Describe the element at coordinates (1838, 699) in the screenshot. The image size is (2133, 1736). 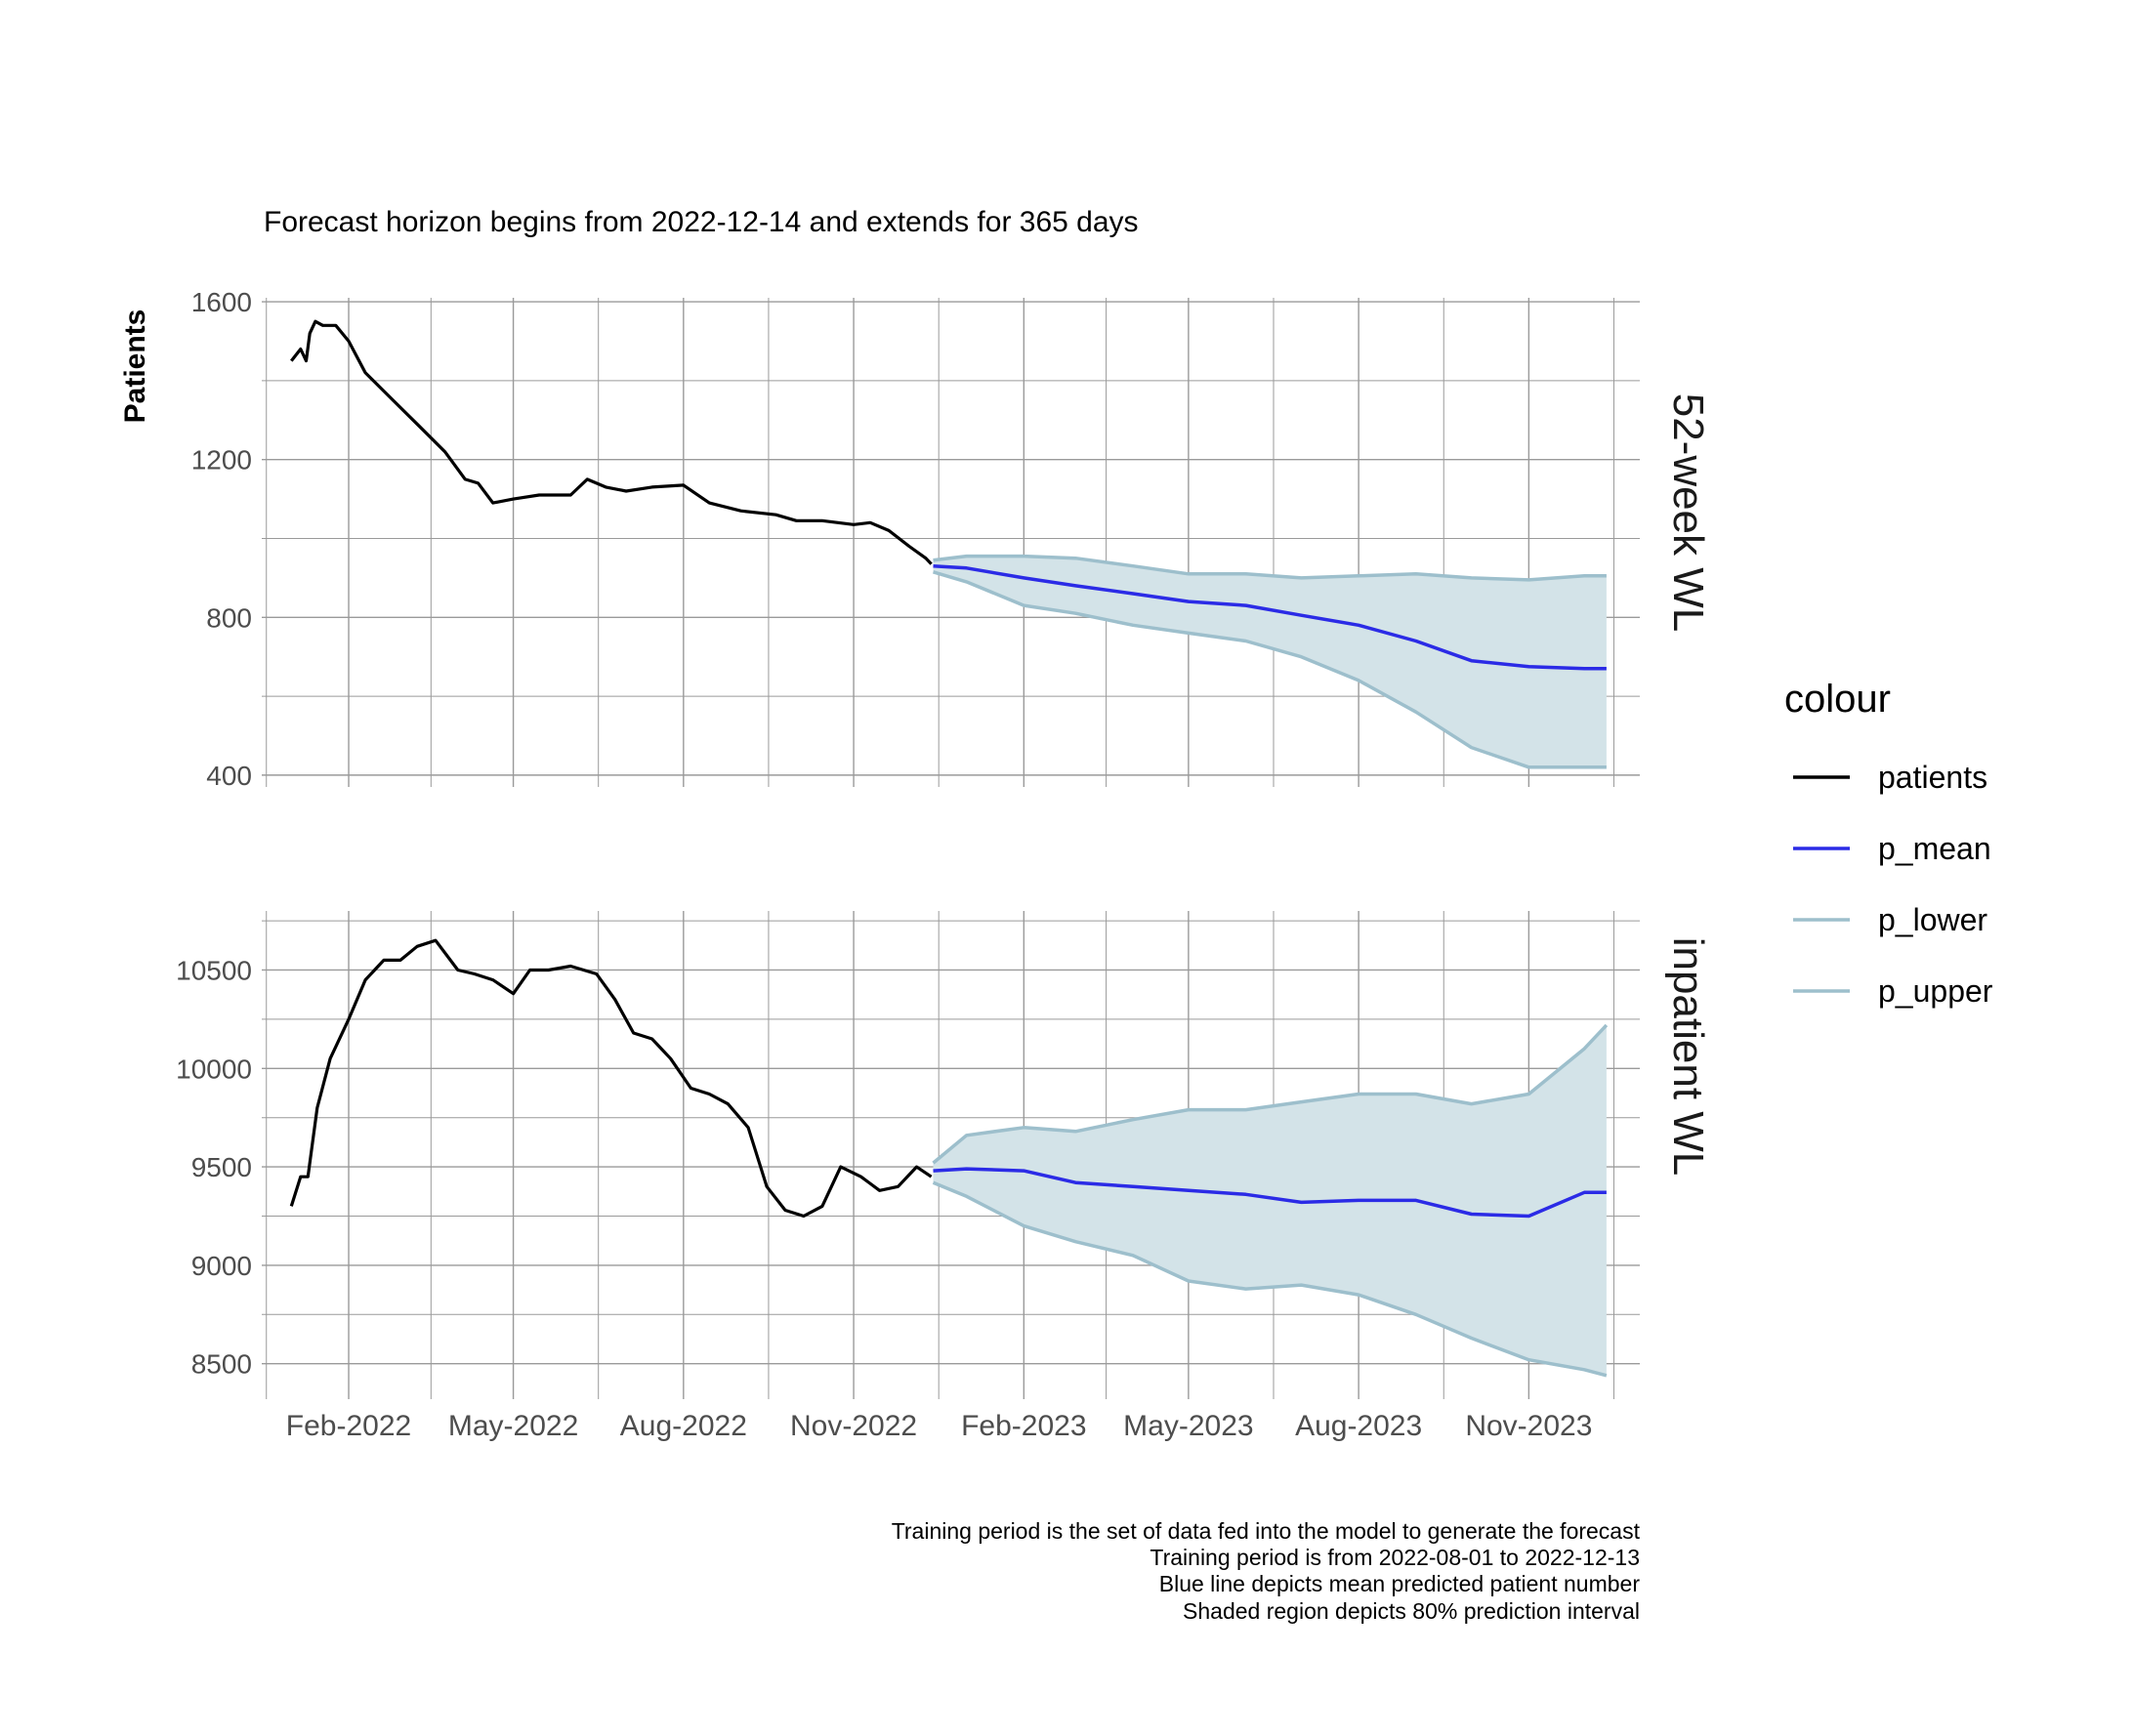
I see `legend-title: colour` at that location.